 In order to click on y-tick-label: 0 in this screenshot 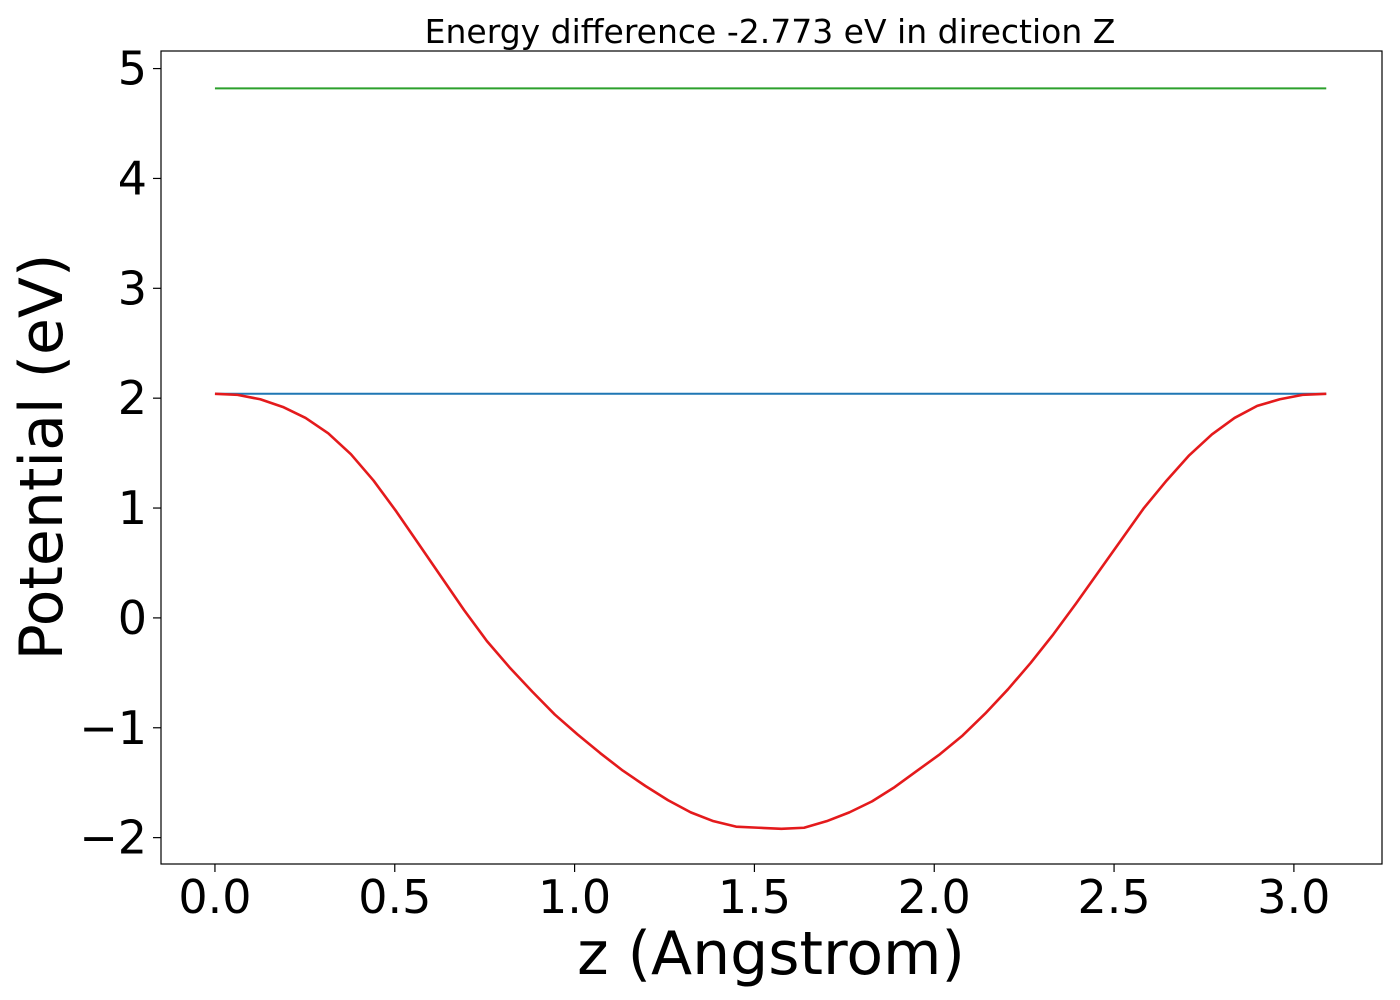, I will do `click(132, 618)`.